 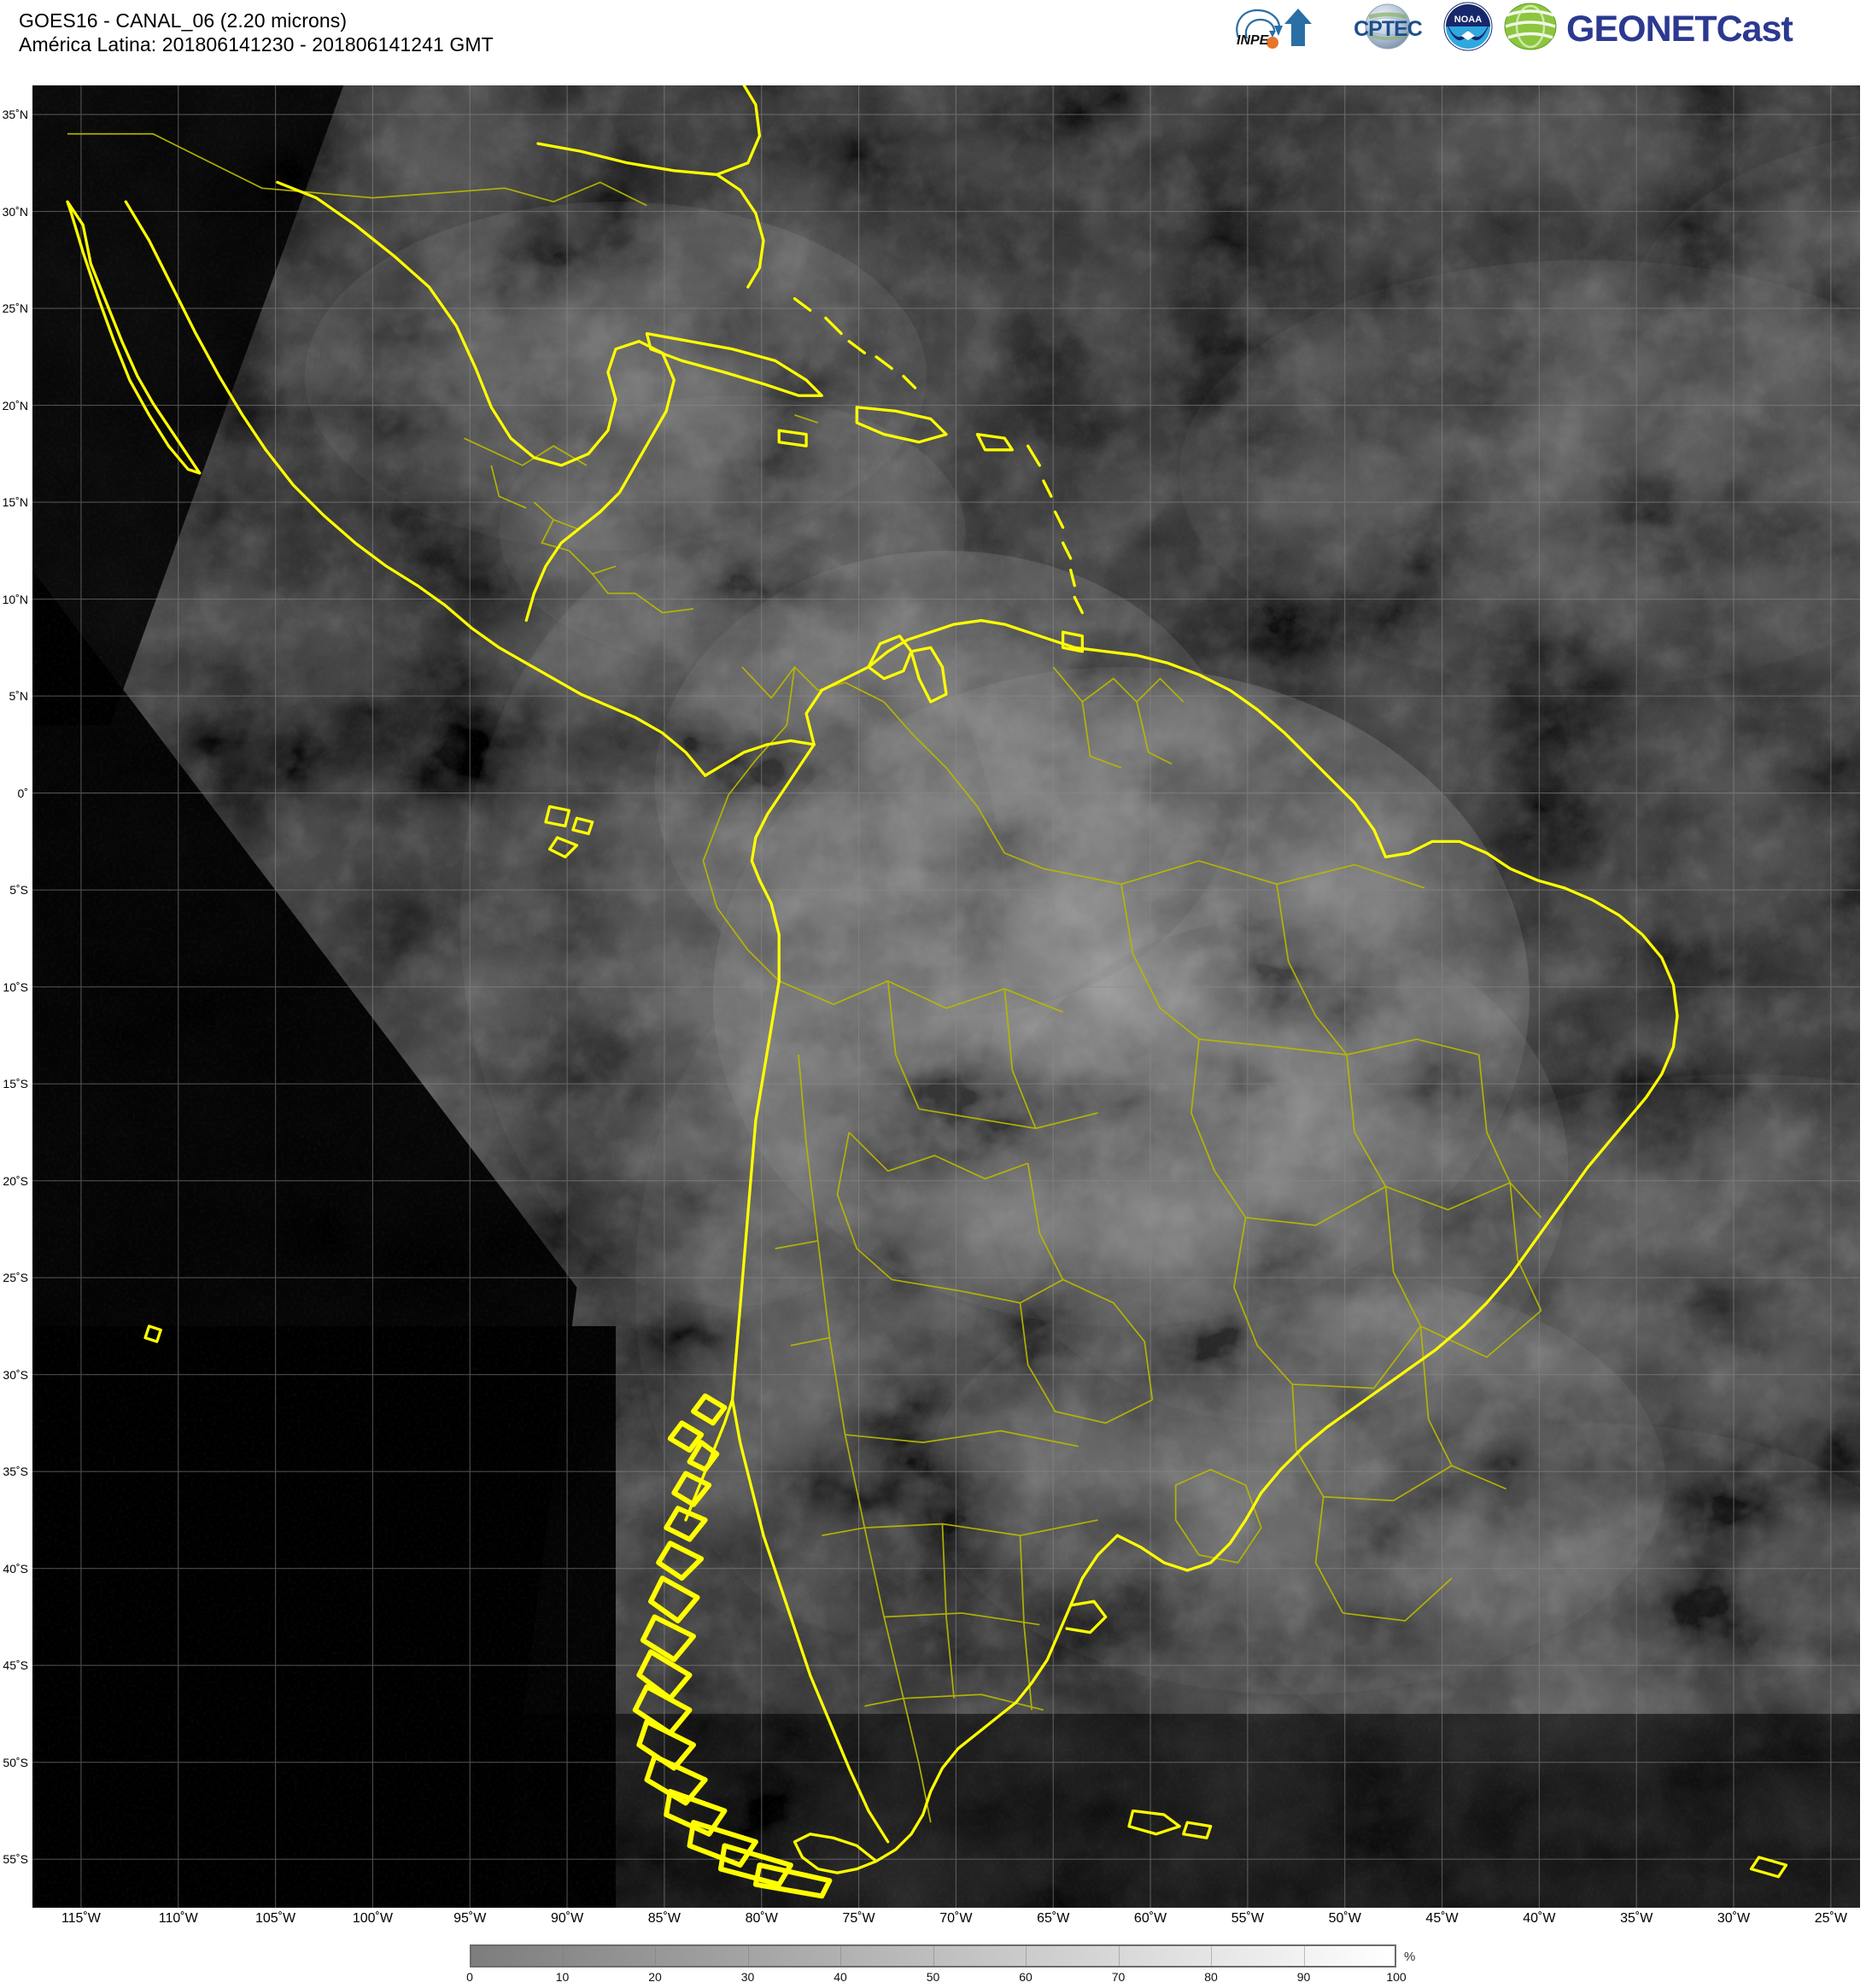 What do you see at coordinates (81, 1918) in the screenshot?
I see `lon-tick-label: 115˚W` at bounding box center [81, 1918].